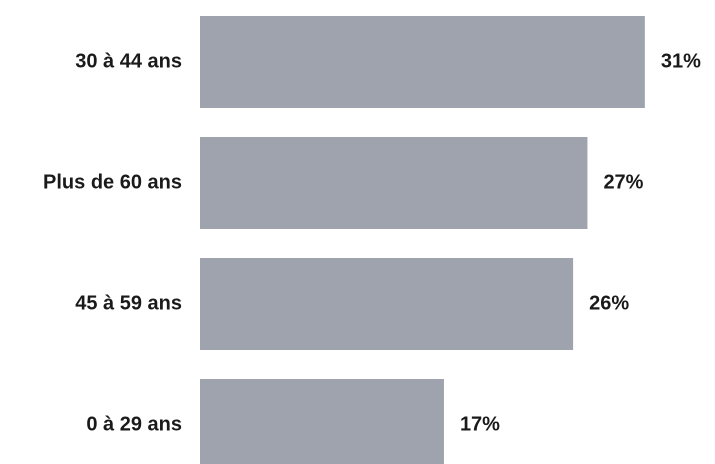  I want to click on value-label: 27%, so click(623, 182).